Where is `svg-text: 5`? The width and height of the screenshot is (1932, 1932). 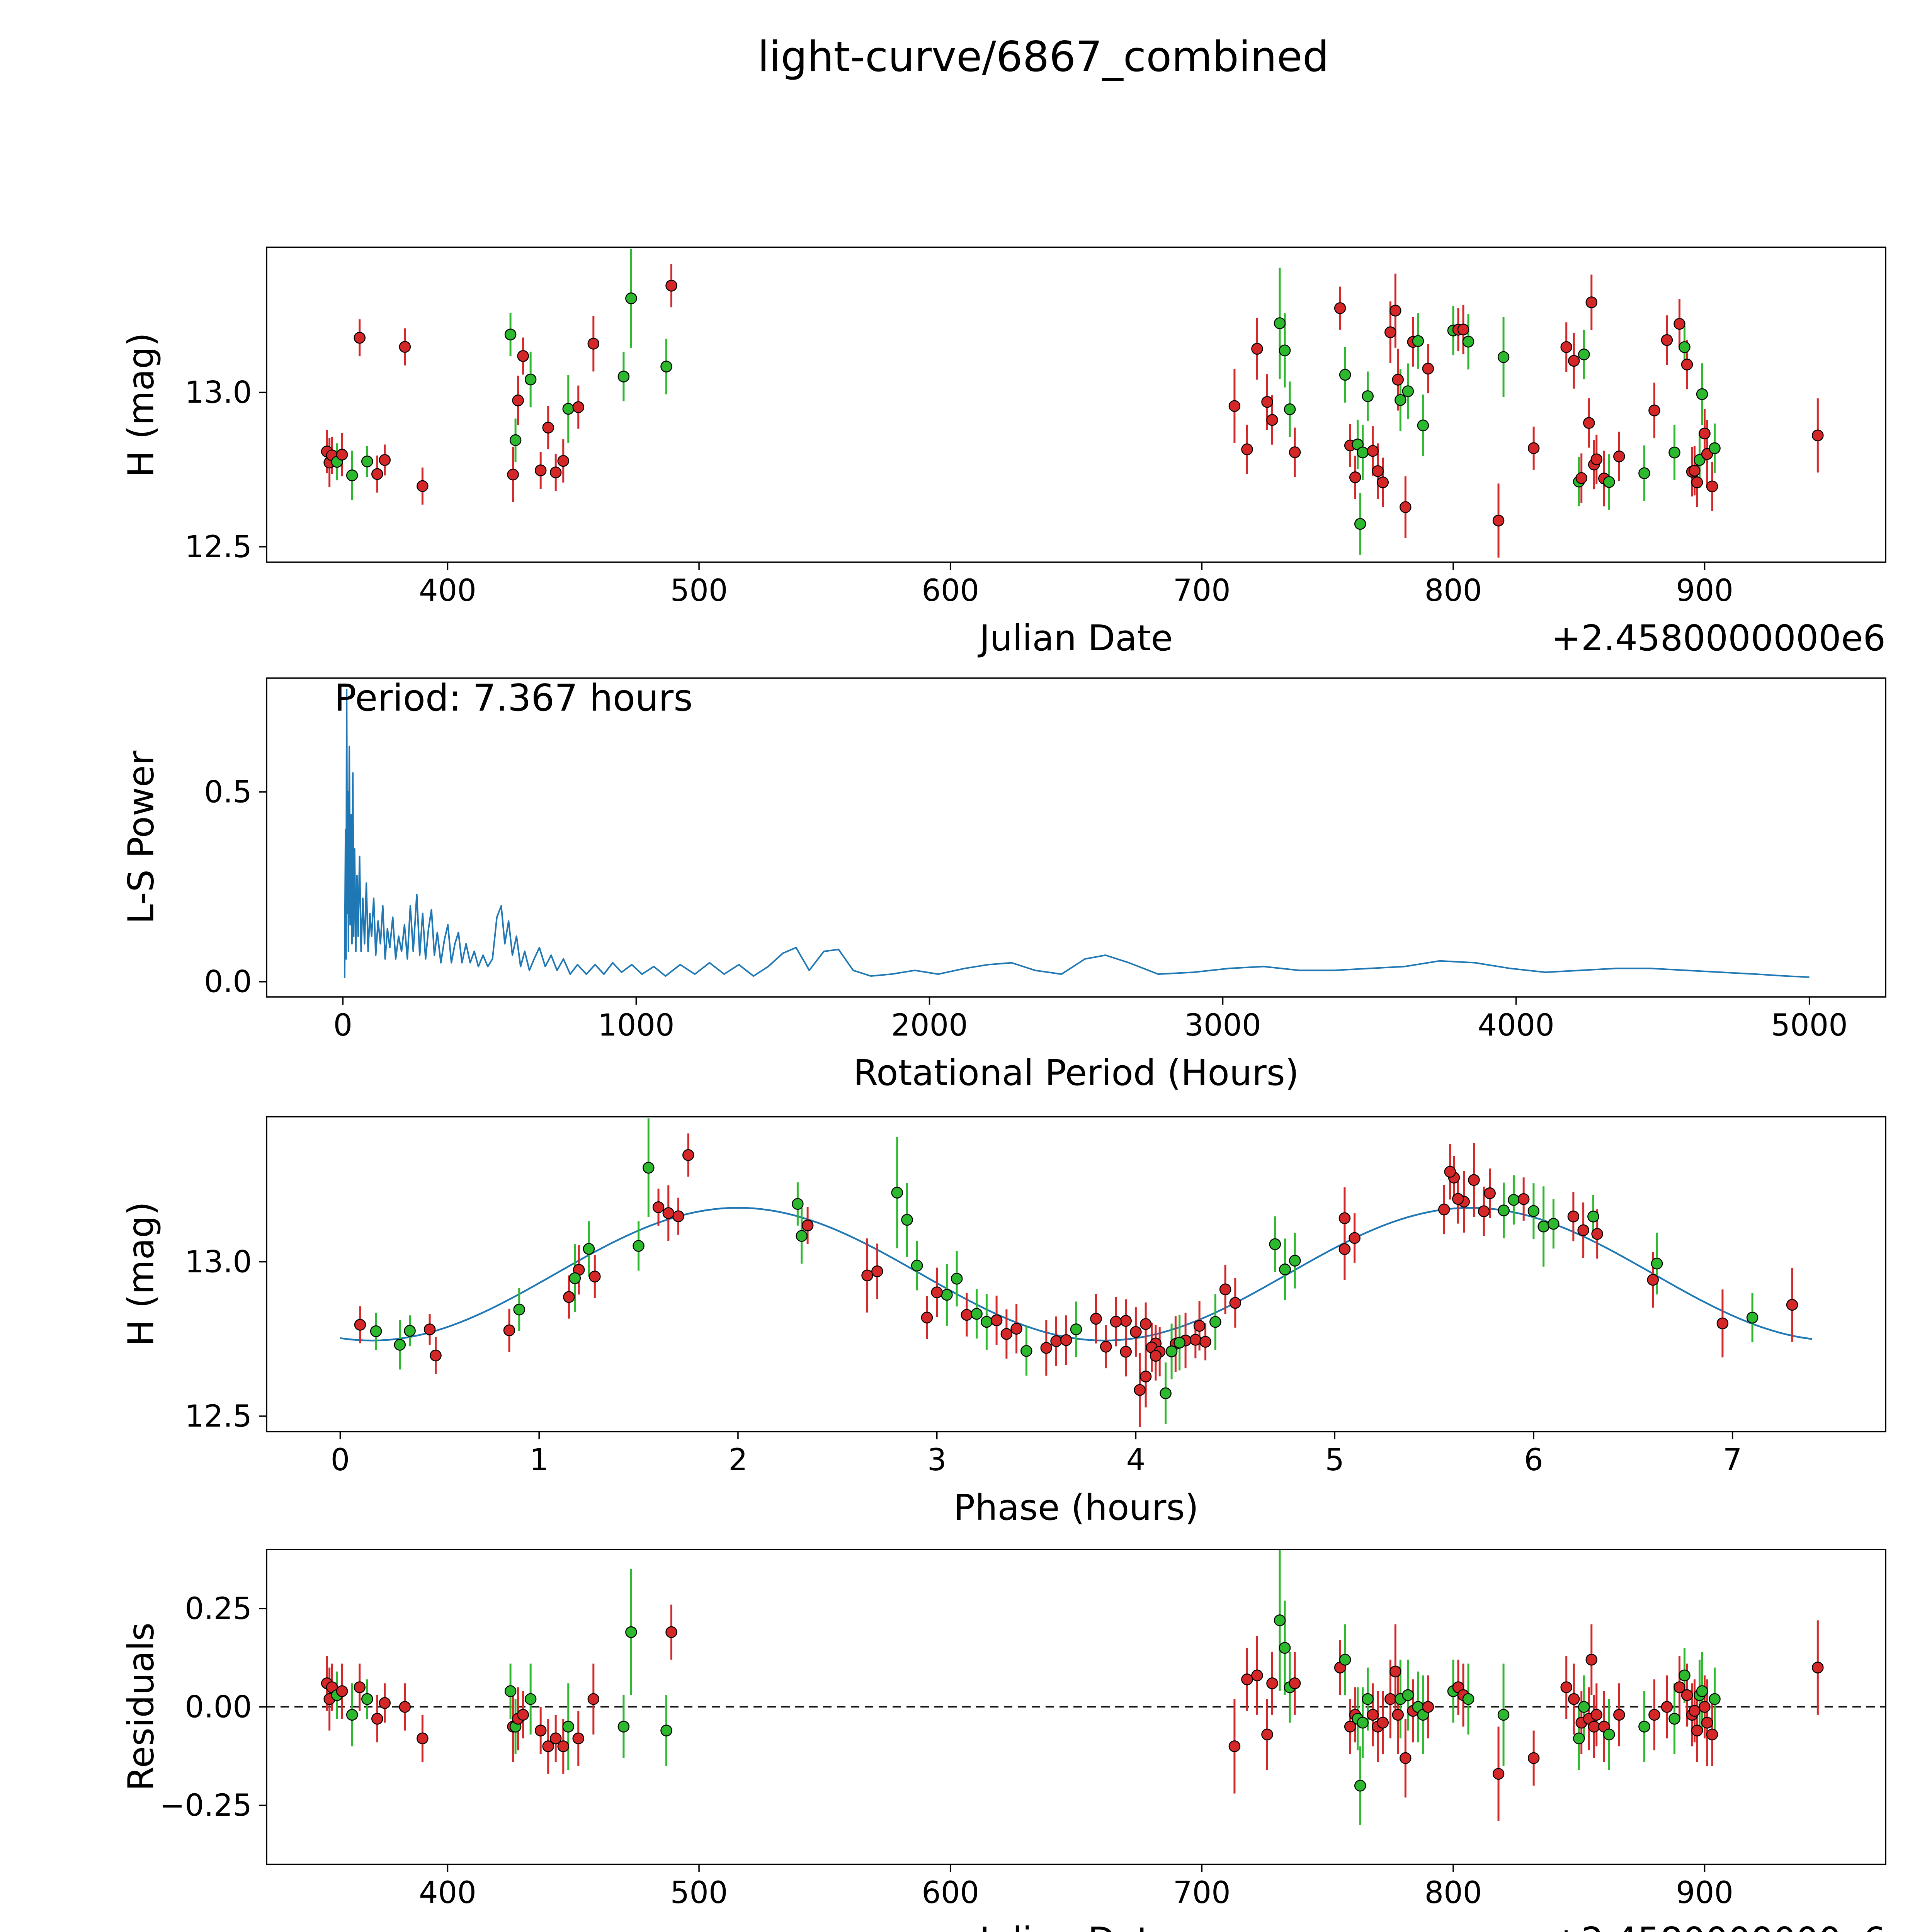
svg-text: 5 is located at coordinates (1334, 1461).